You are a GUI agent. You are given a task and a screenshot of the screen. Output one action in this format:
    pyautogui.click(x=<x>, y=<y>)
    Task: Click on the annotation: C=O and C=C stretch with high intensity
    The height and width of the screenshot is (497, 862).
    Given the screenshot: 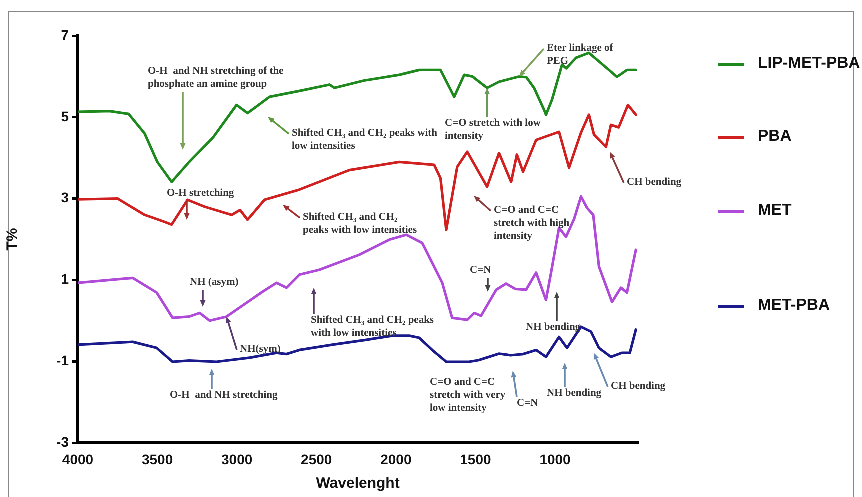 What is the action you would take?
    pyautogui.click(x=532, y=223)
    